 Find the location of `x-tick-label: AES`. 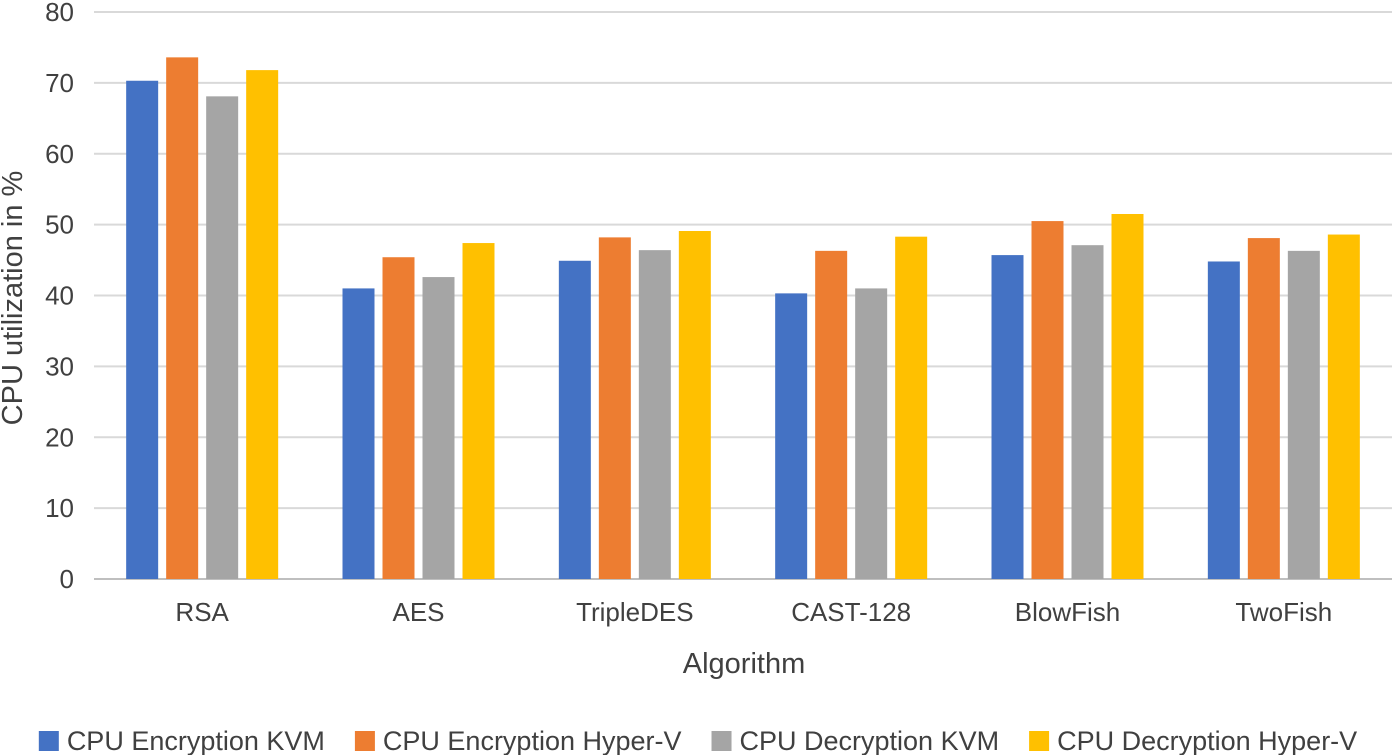

x-tick-label: AES is located at coordinates (418, 612).